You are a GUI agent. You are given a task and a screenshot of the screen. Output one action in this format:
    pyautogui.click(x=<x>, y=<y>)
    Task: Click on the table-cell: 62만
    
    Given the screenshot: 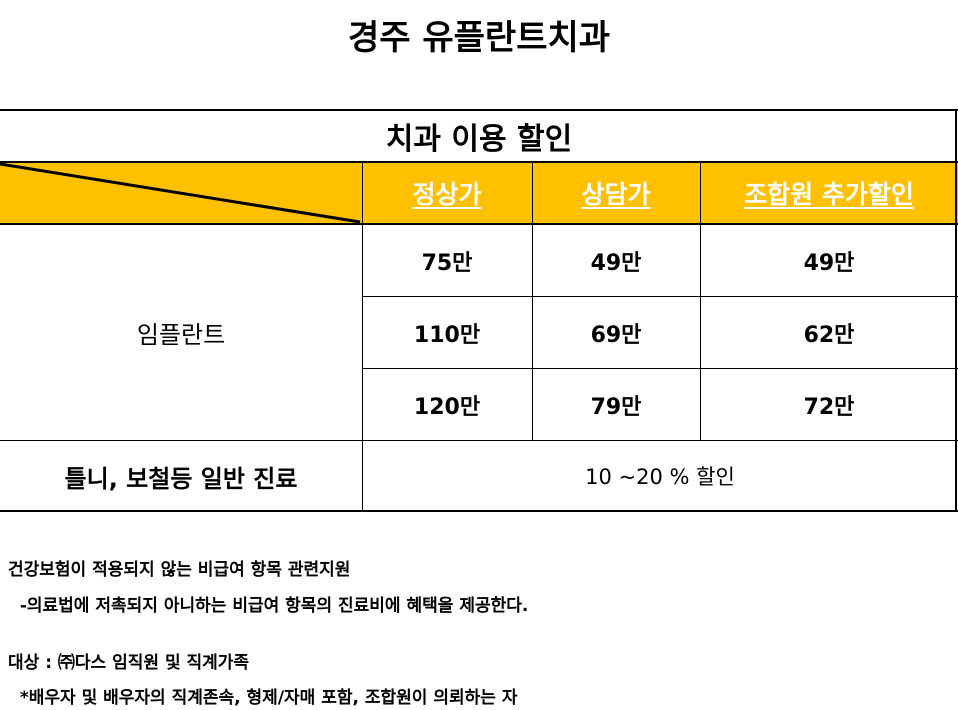 What is the action you would take?
    pyautogui.click(x=829, y=335)
    